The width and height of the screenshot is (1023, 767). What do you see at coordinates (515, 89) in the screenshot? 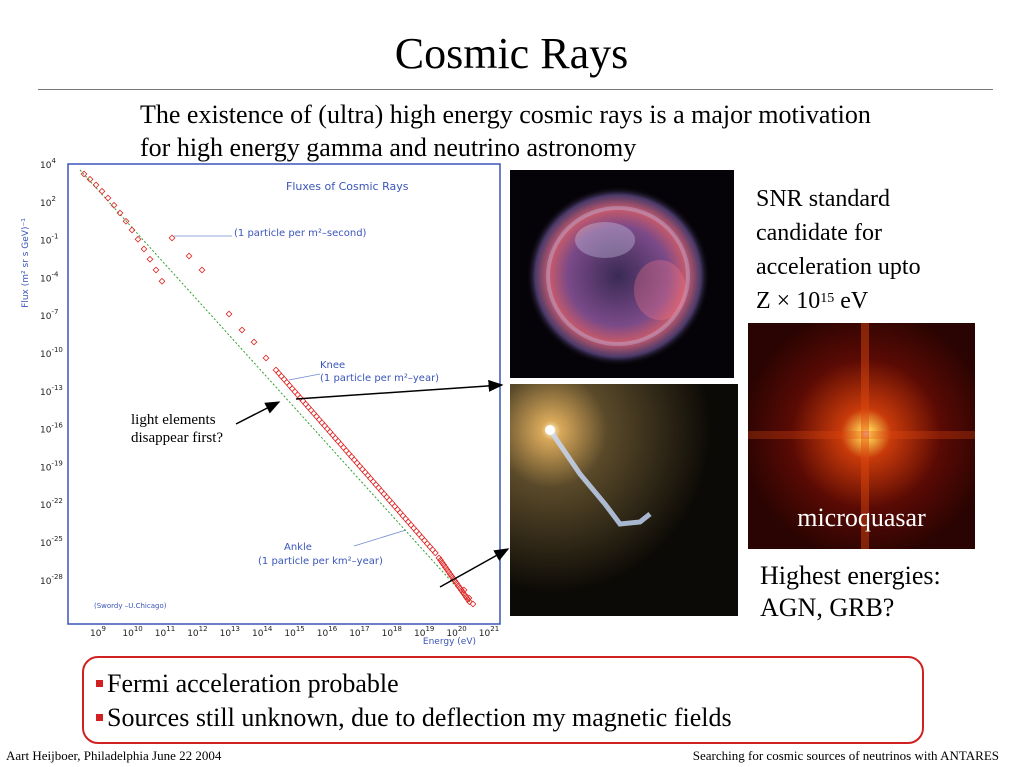
I see `title-rule` at bounding box center [515, 89].